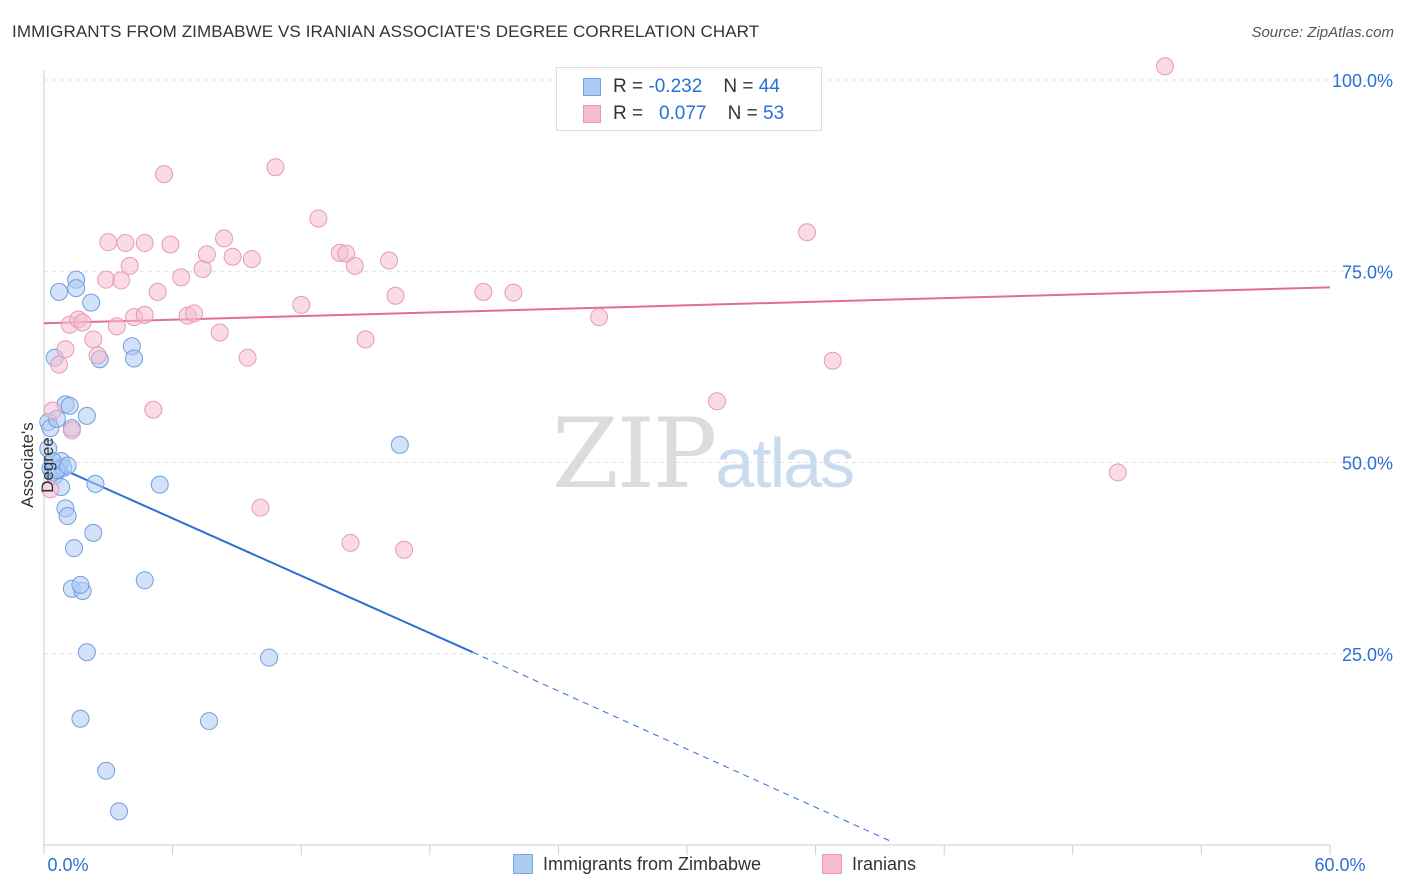 The width and height of the screenshot is (1406, 892). I want to click on trend-line-zimbabwe-extrapolated, so click(681, 746).